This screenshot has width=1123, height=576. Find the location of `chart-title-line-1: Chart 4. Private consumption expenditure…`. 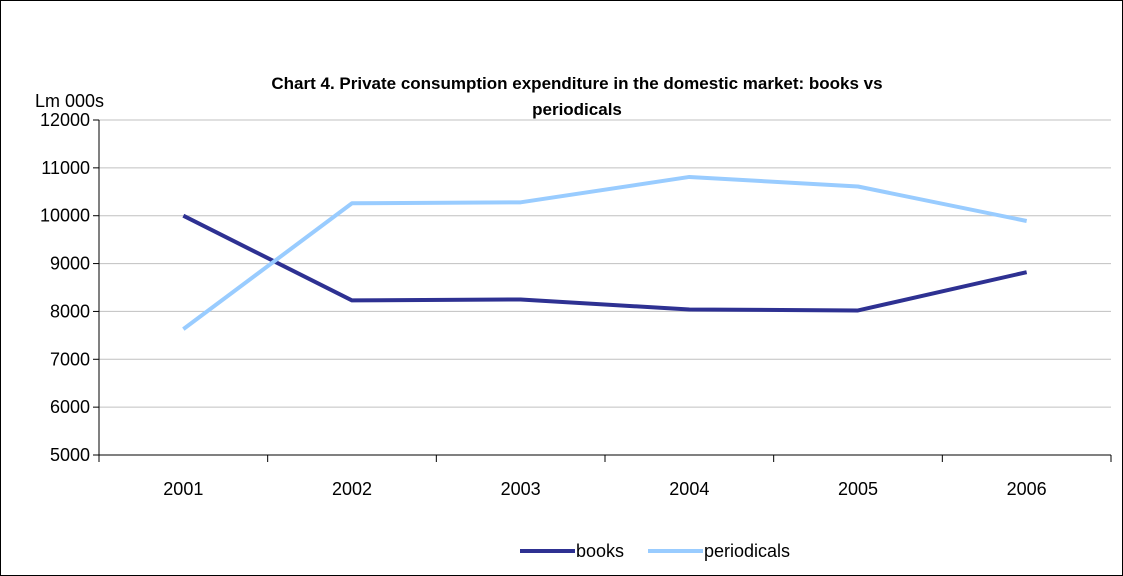

chart-title-line-1: Chart 4. Private consumption expenditure… is located at coordinates (576, 83).